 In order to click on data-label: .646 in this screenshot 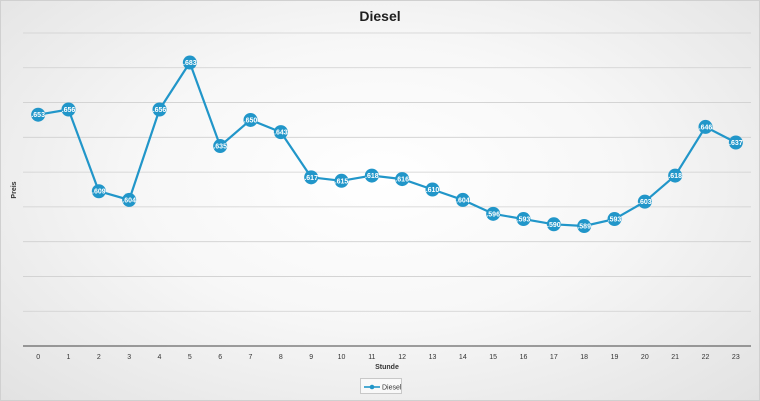, I will do `click(706, 127)`.